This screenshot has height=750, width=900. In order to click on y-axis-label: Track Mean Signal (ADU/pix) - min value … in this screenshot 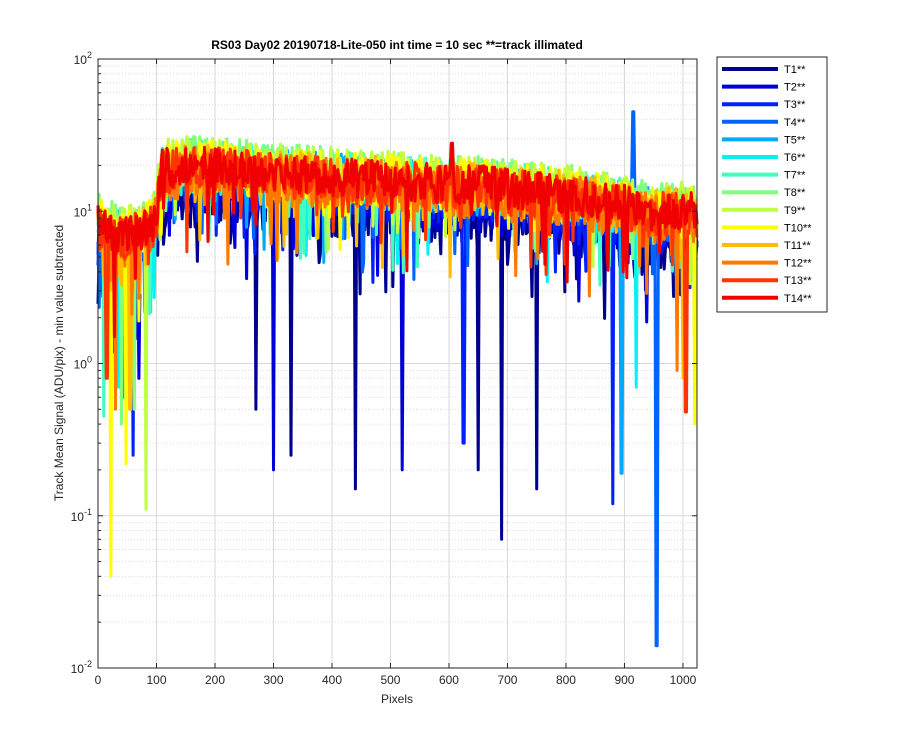, I will do `click(59, 363)`.